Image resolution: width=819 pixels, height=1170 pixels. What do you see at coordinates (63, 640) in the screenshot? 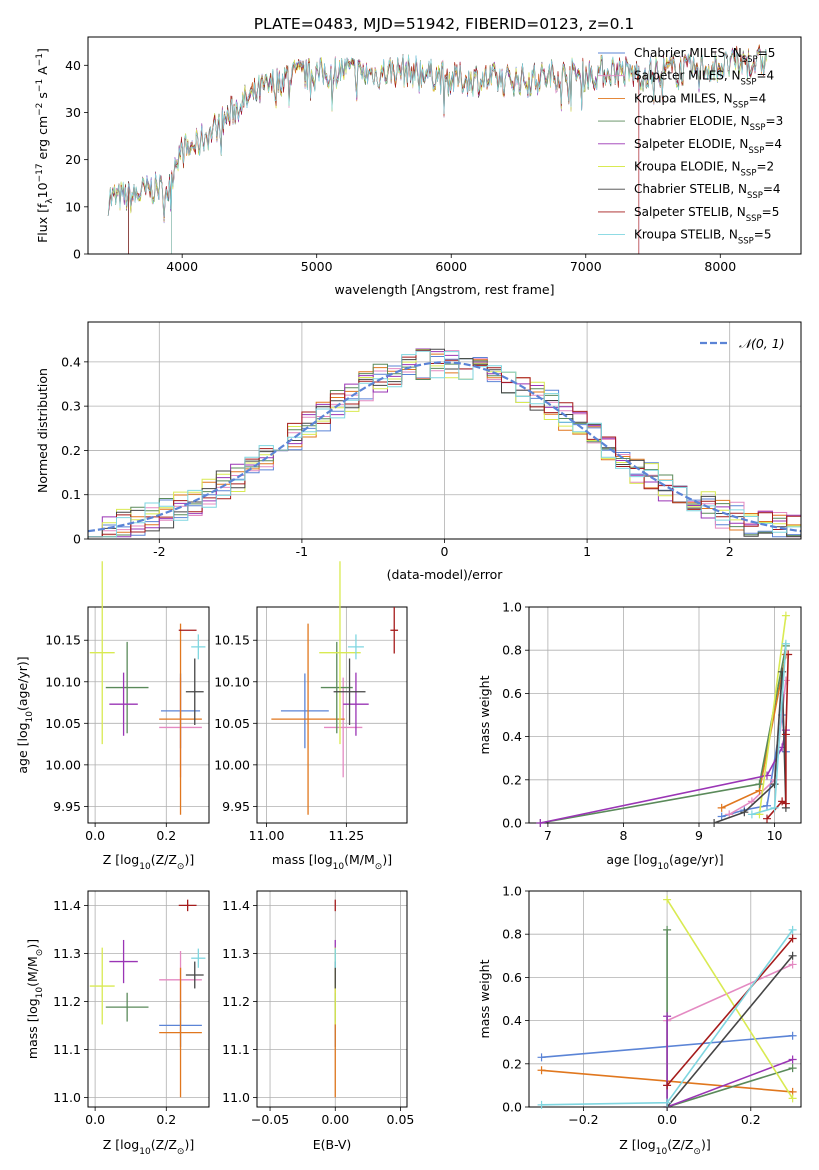
I see `y-tick-label: 10.15` at bounding box center [63, 640].